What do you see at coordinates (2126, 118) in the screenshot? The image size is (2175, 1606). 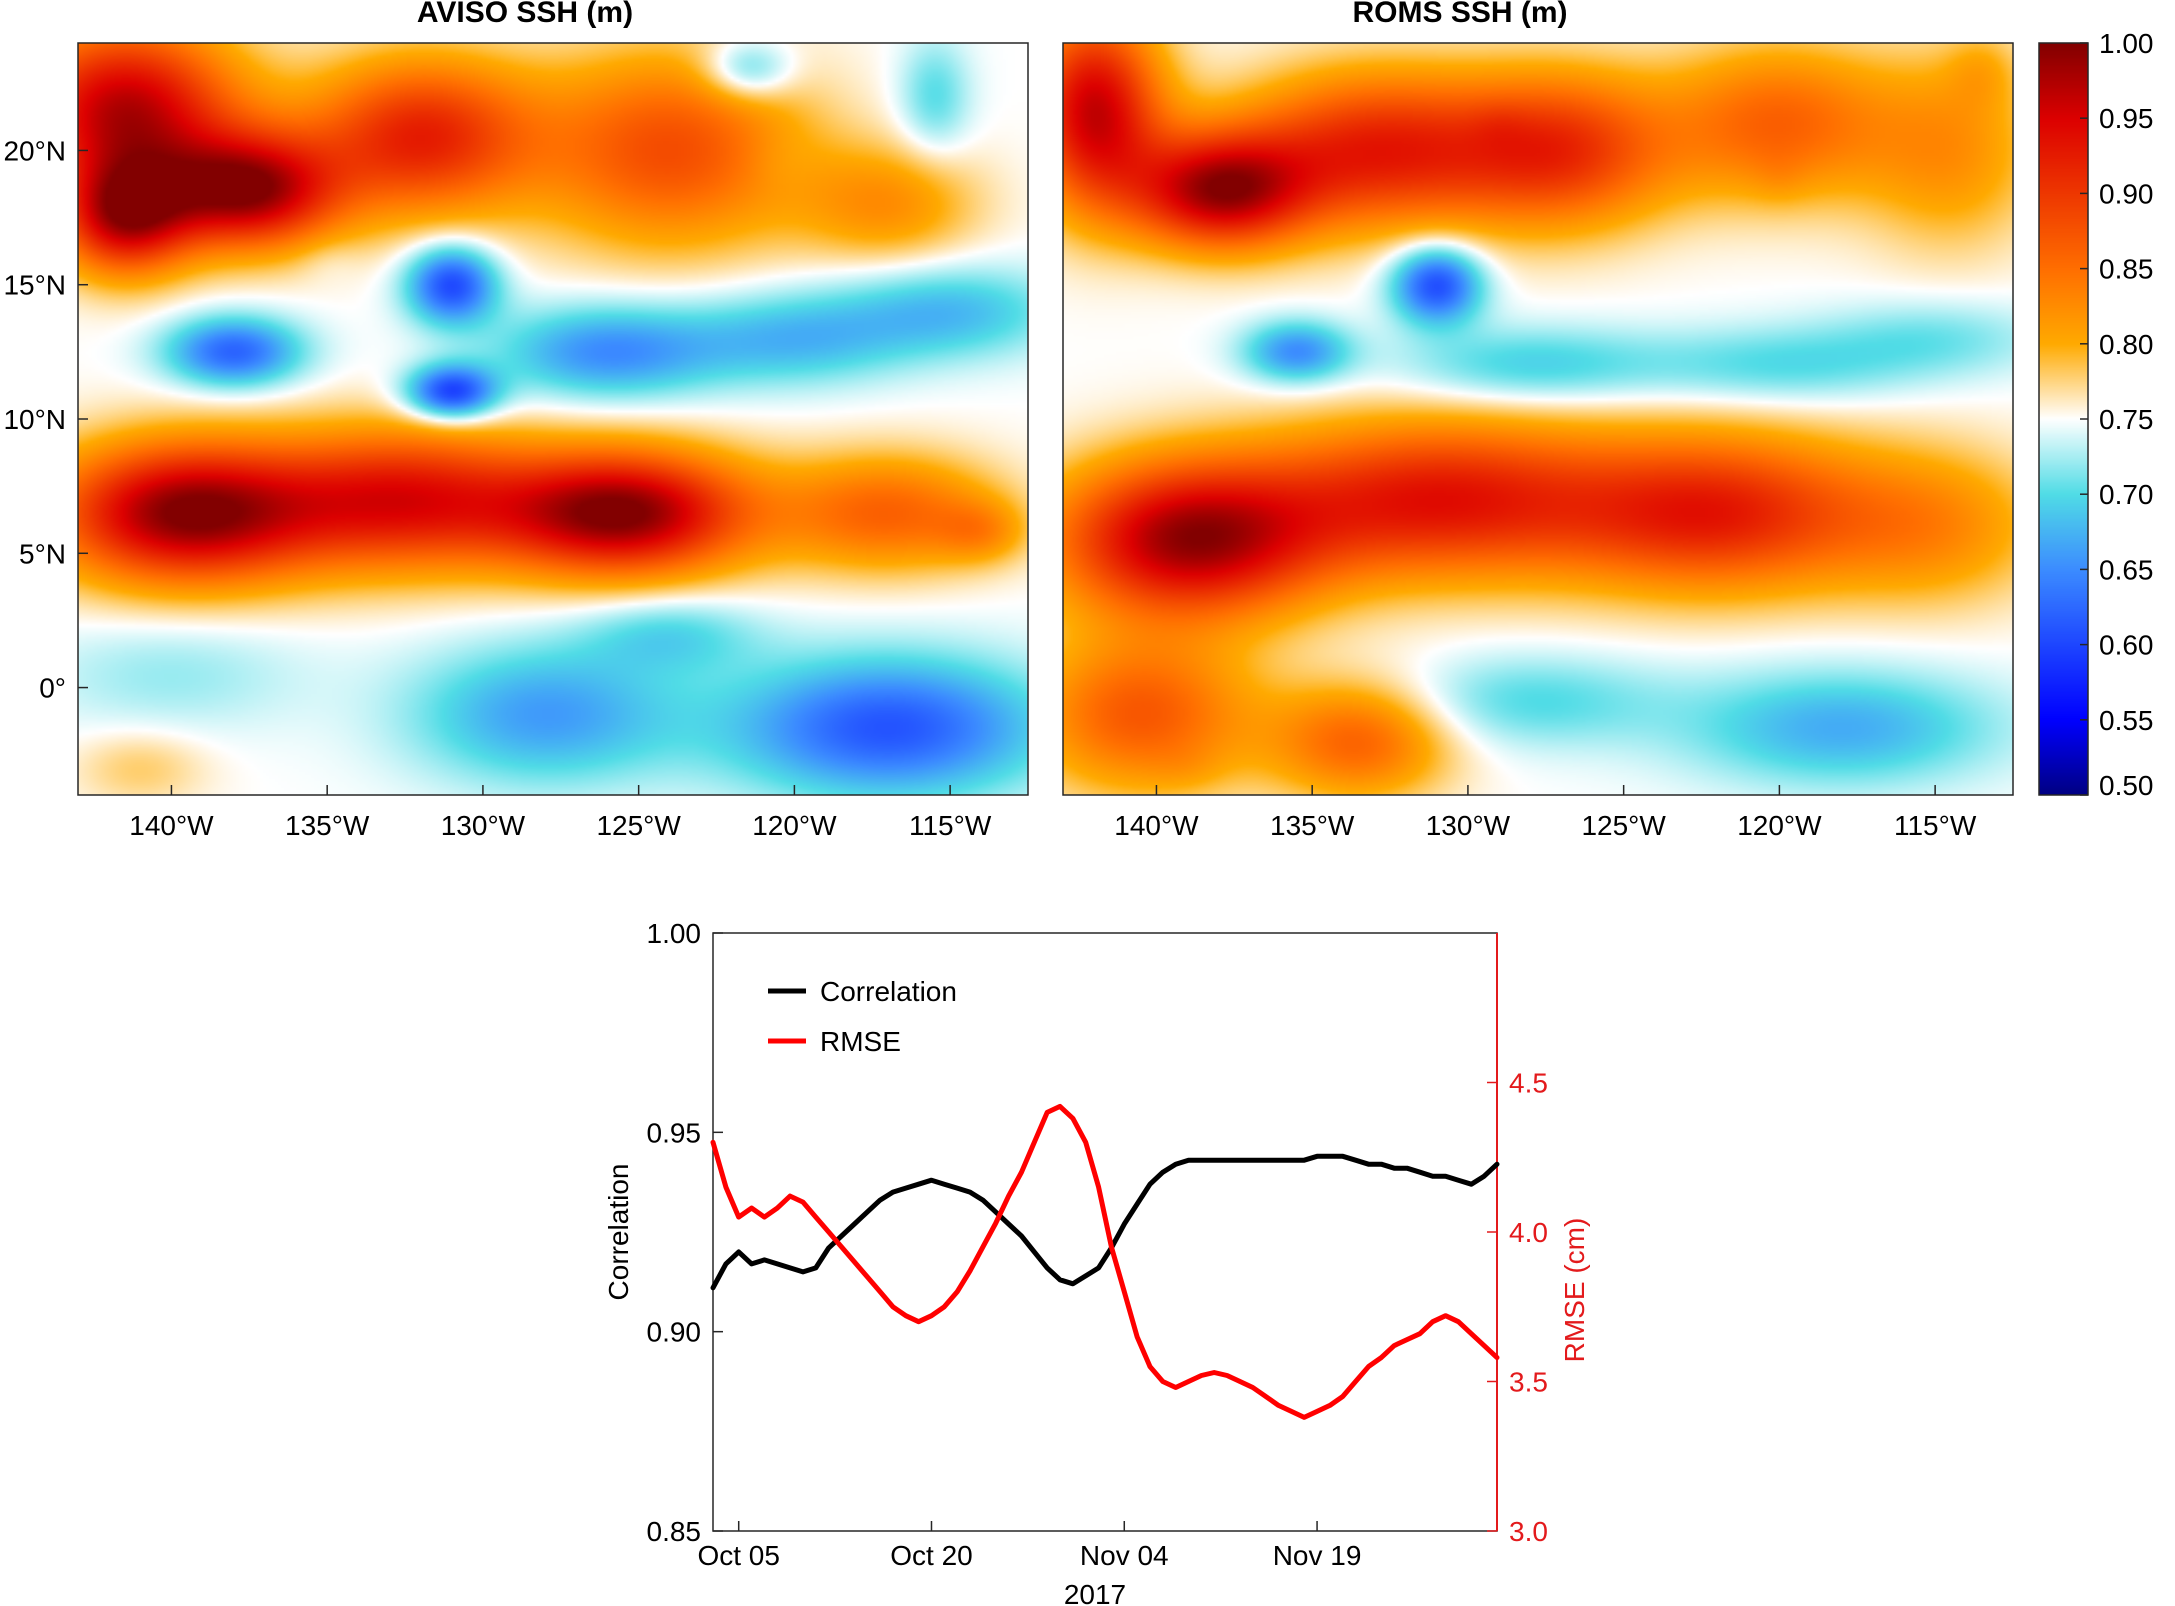 I see `colorbar-tick-label: 0.95` at bounding box center [2126, 118].